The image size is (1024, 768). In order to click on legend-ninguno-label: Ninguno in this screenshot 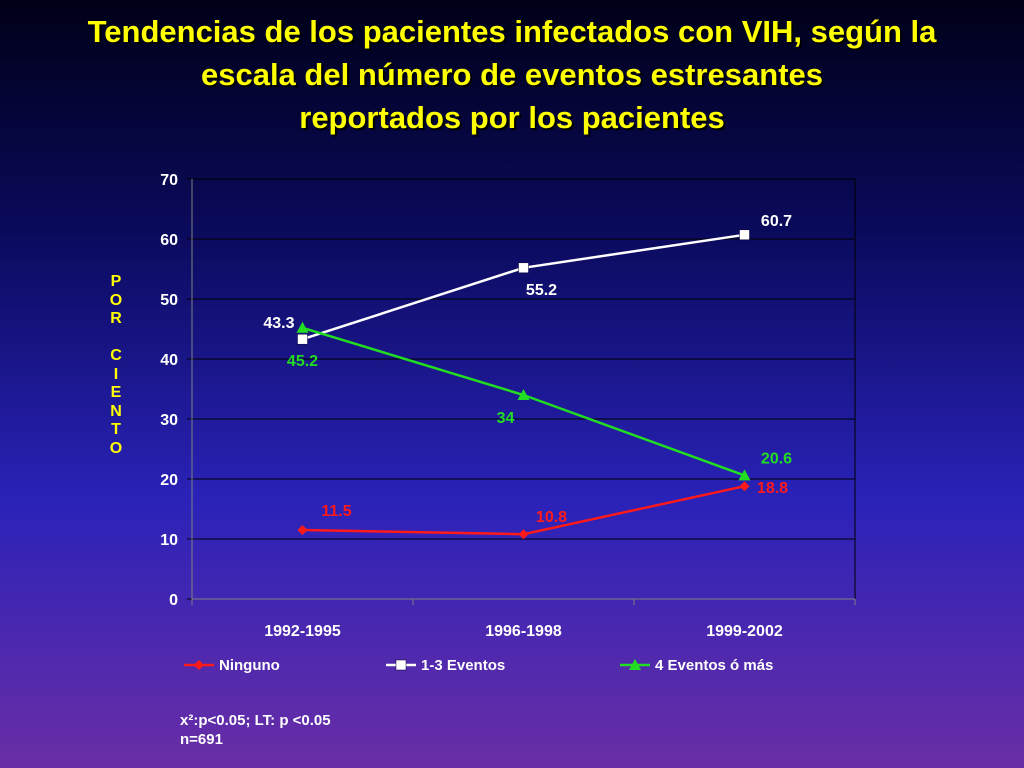, I will do `click(249, 665)`.